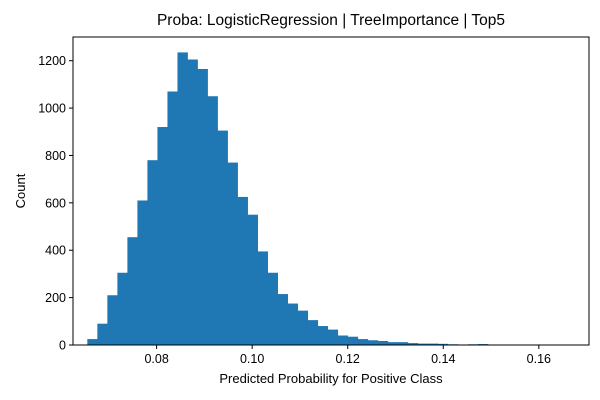 This screenshot has height=400, width=600. I want to click on x-tick-label: 0.08, so click(156, 359).